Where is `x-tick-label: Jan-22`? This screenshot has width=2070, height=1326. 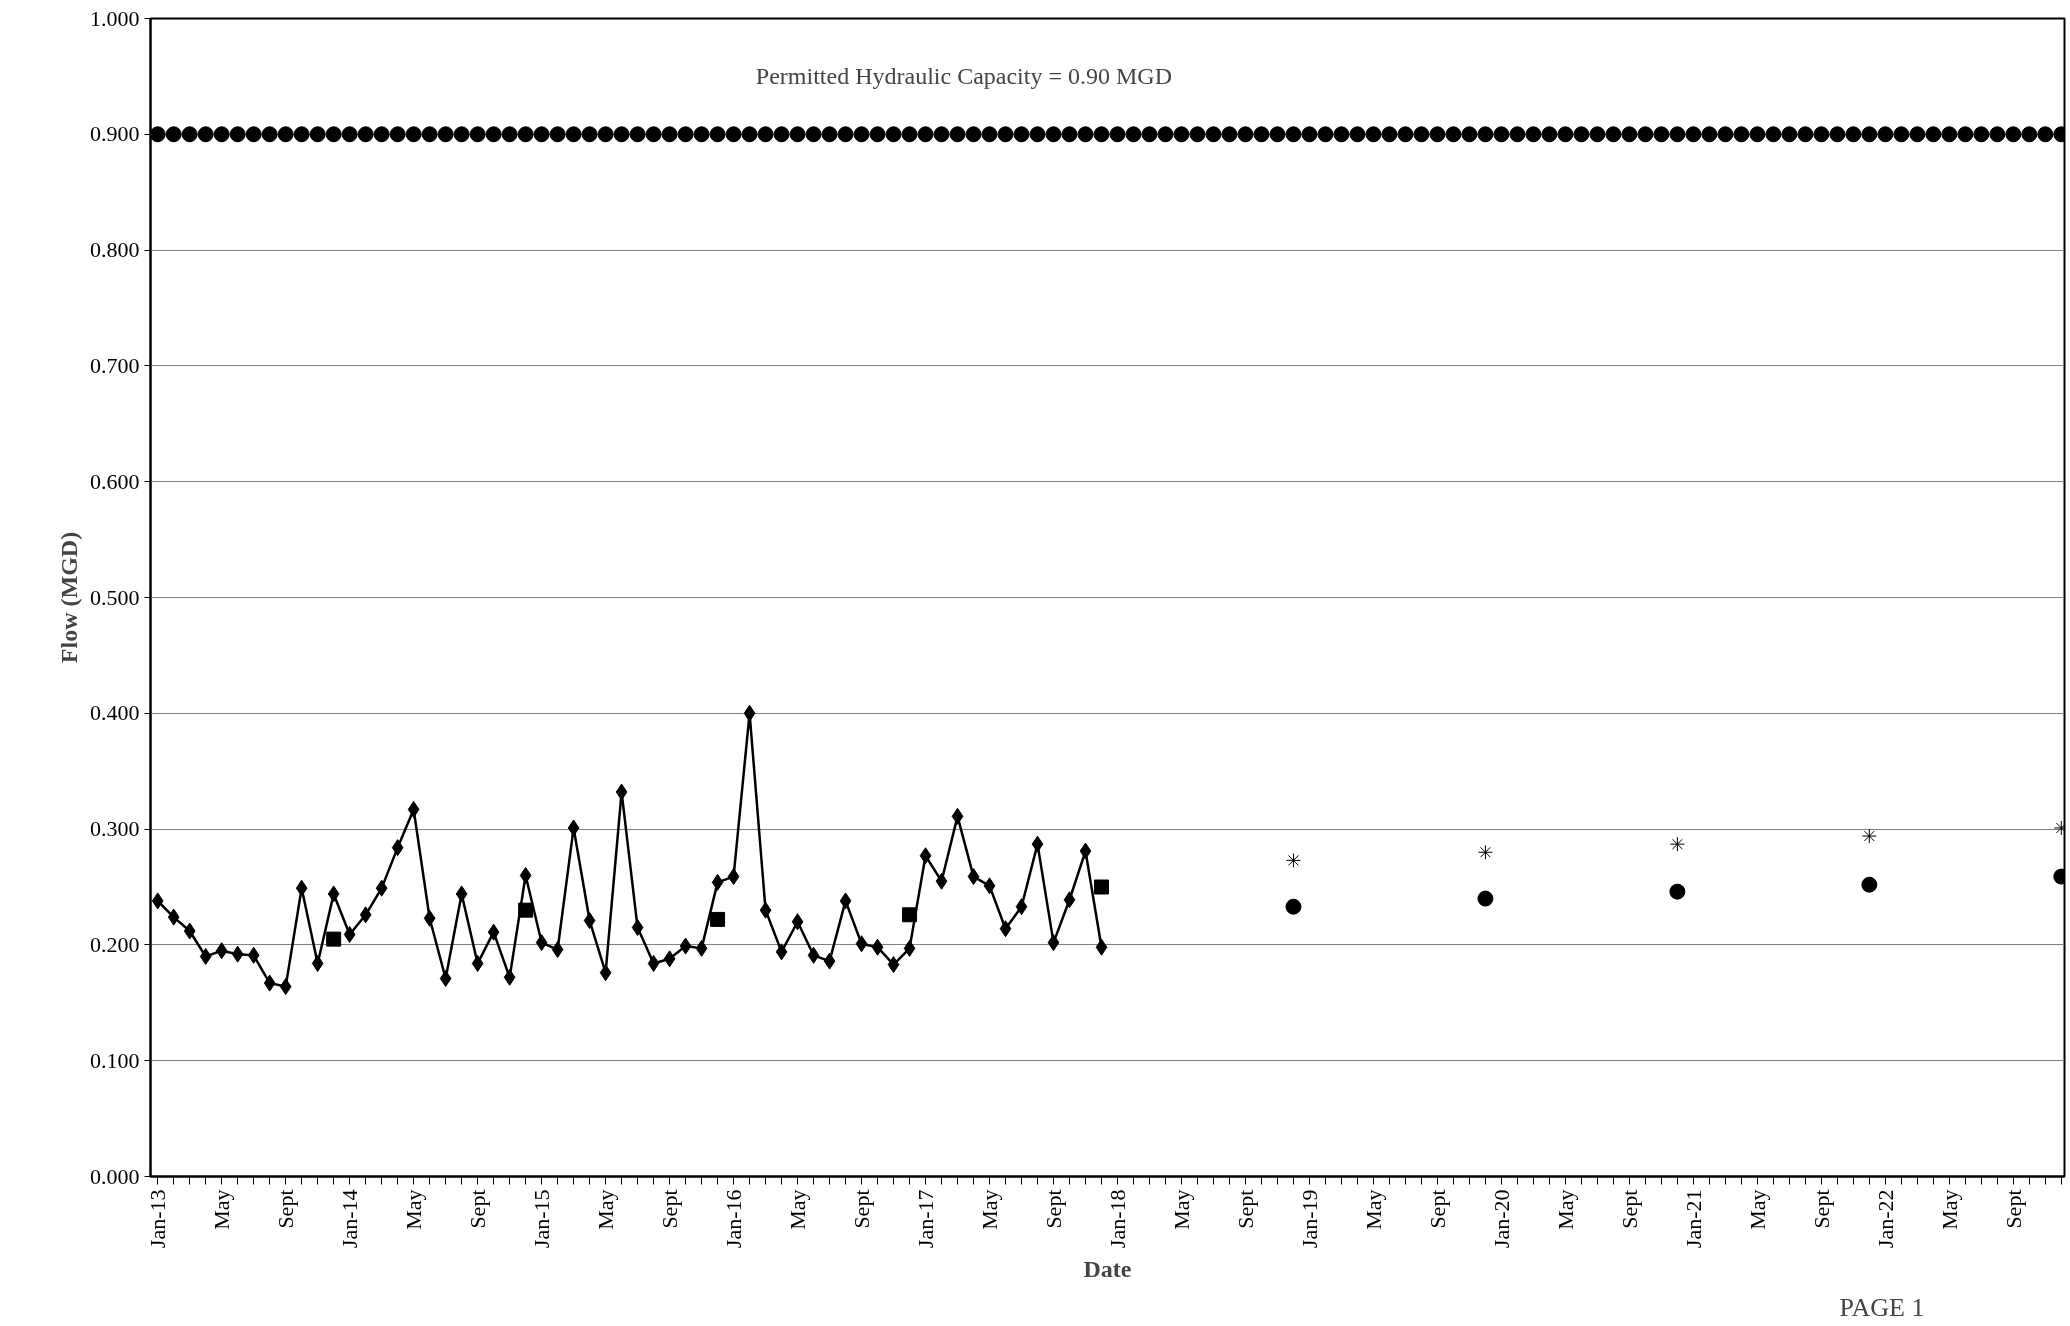
x-tick-label: Jan-22 is located at coordinates (1885, 1219).